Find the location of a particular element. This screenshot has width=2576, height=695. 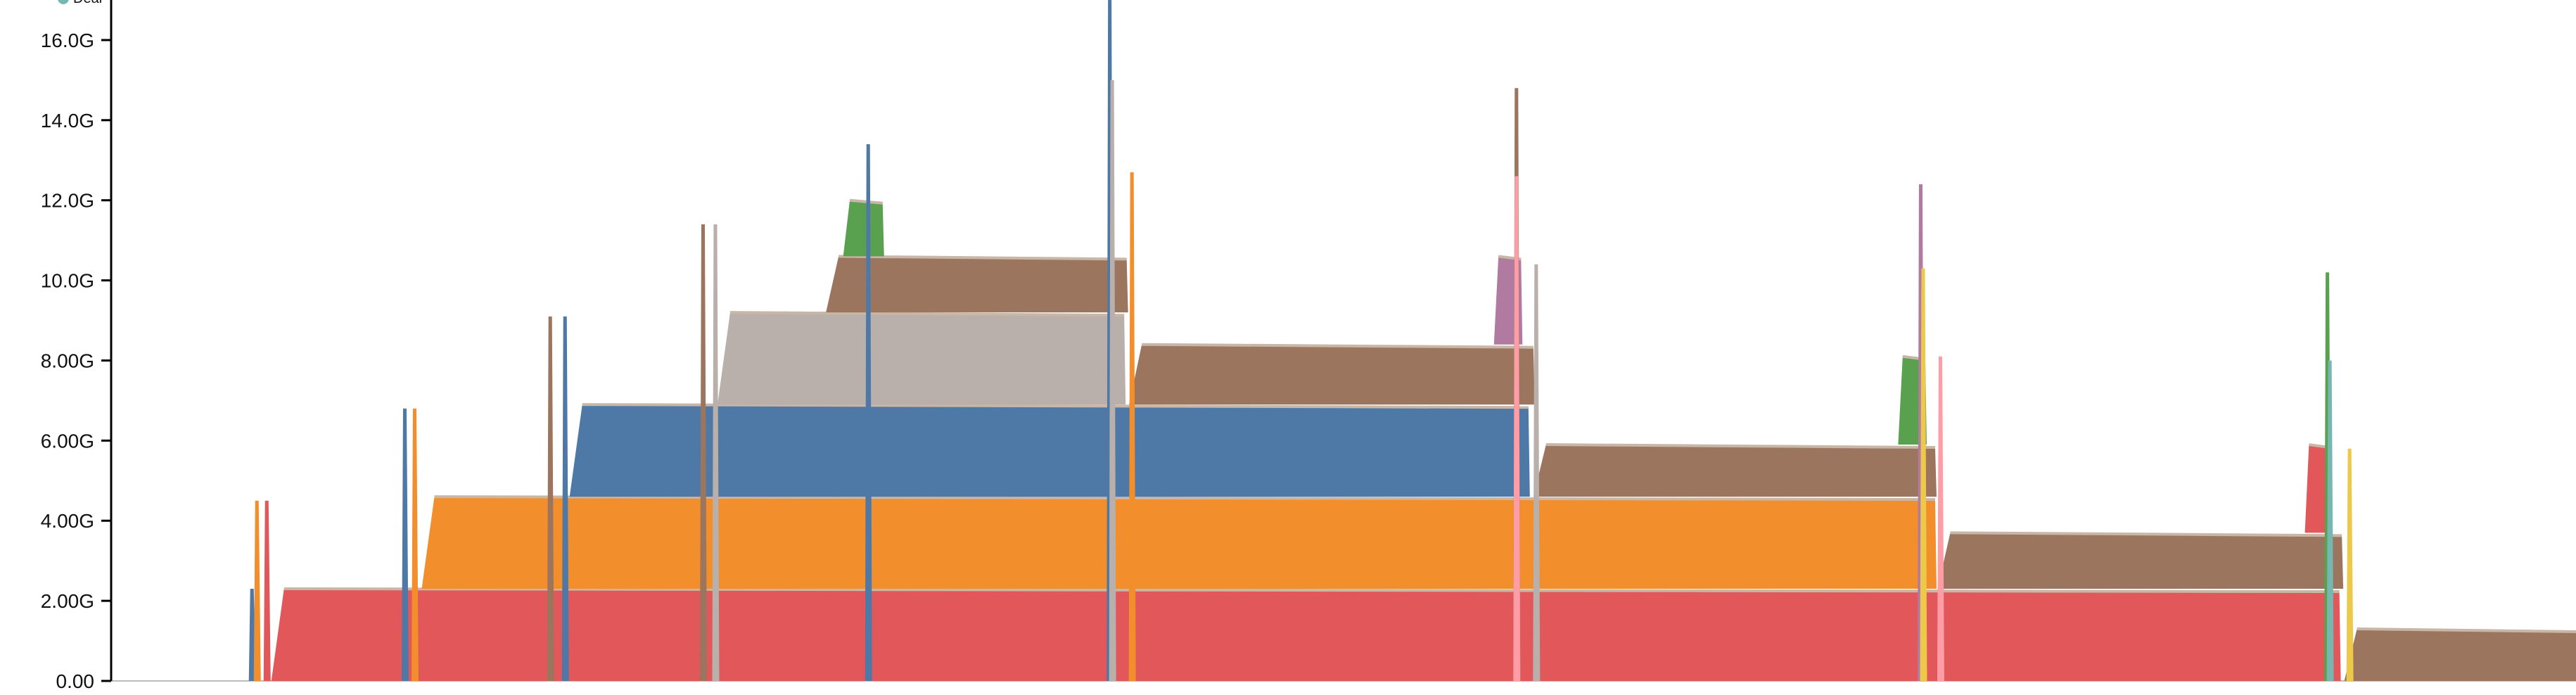

y-tick-label: 0.00 is located at coordinates (75, 681).